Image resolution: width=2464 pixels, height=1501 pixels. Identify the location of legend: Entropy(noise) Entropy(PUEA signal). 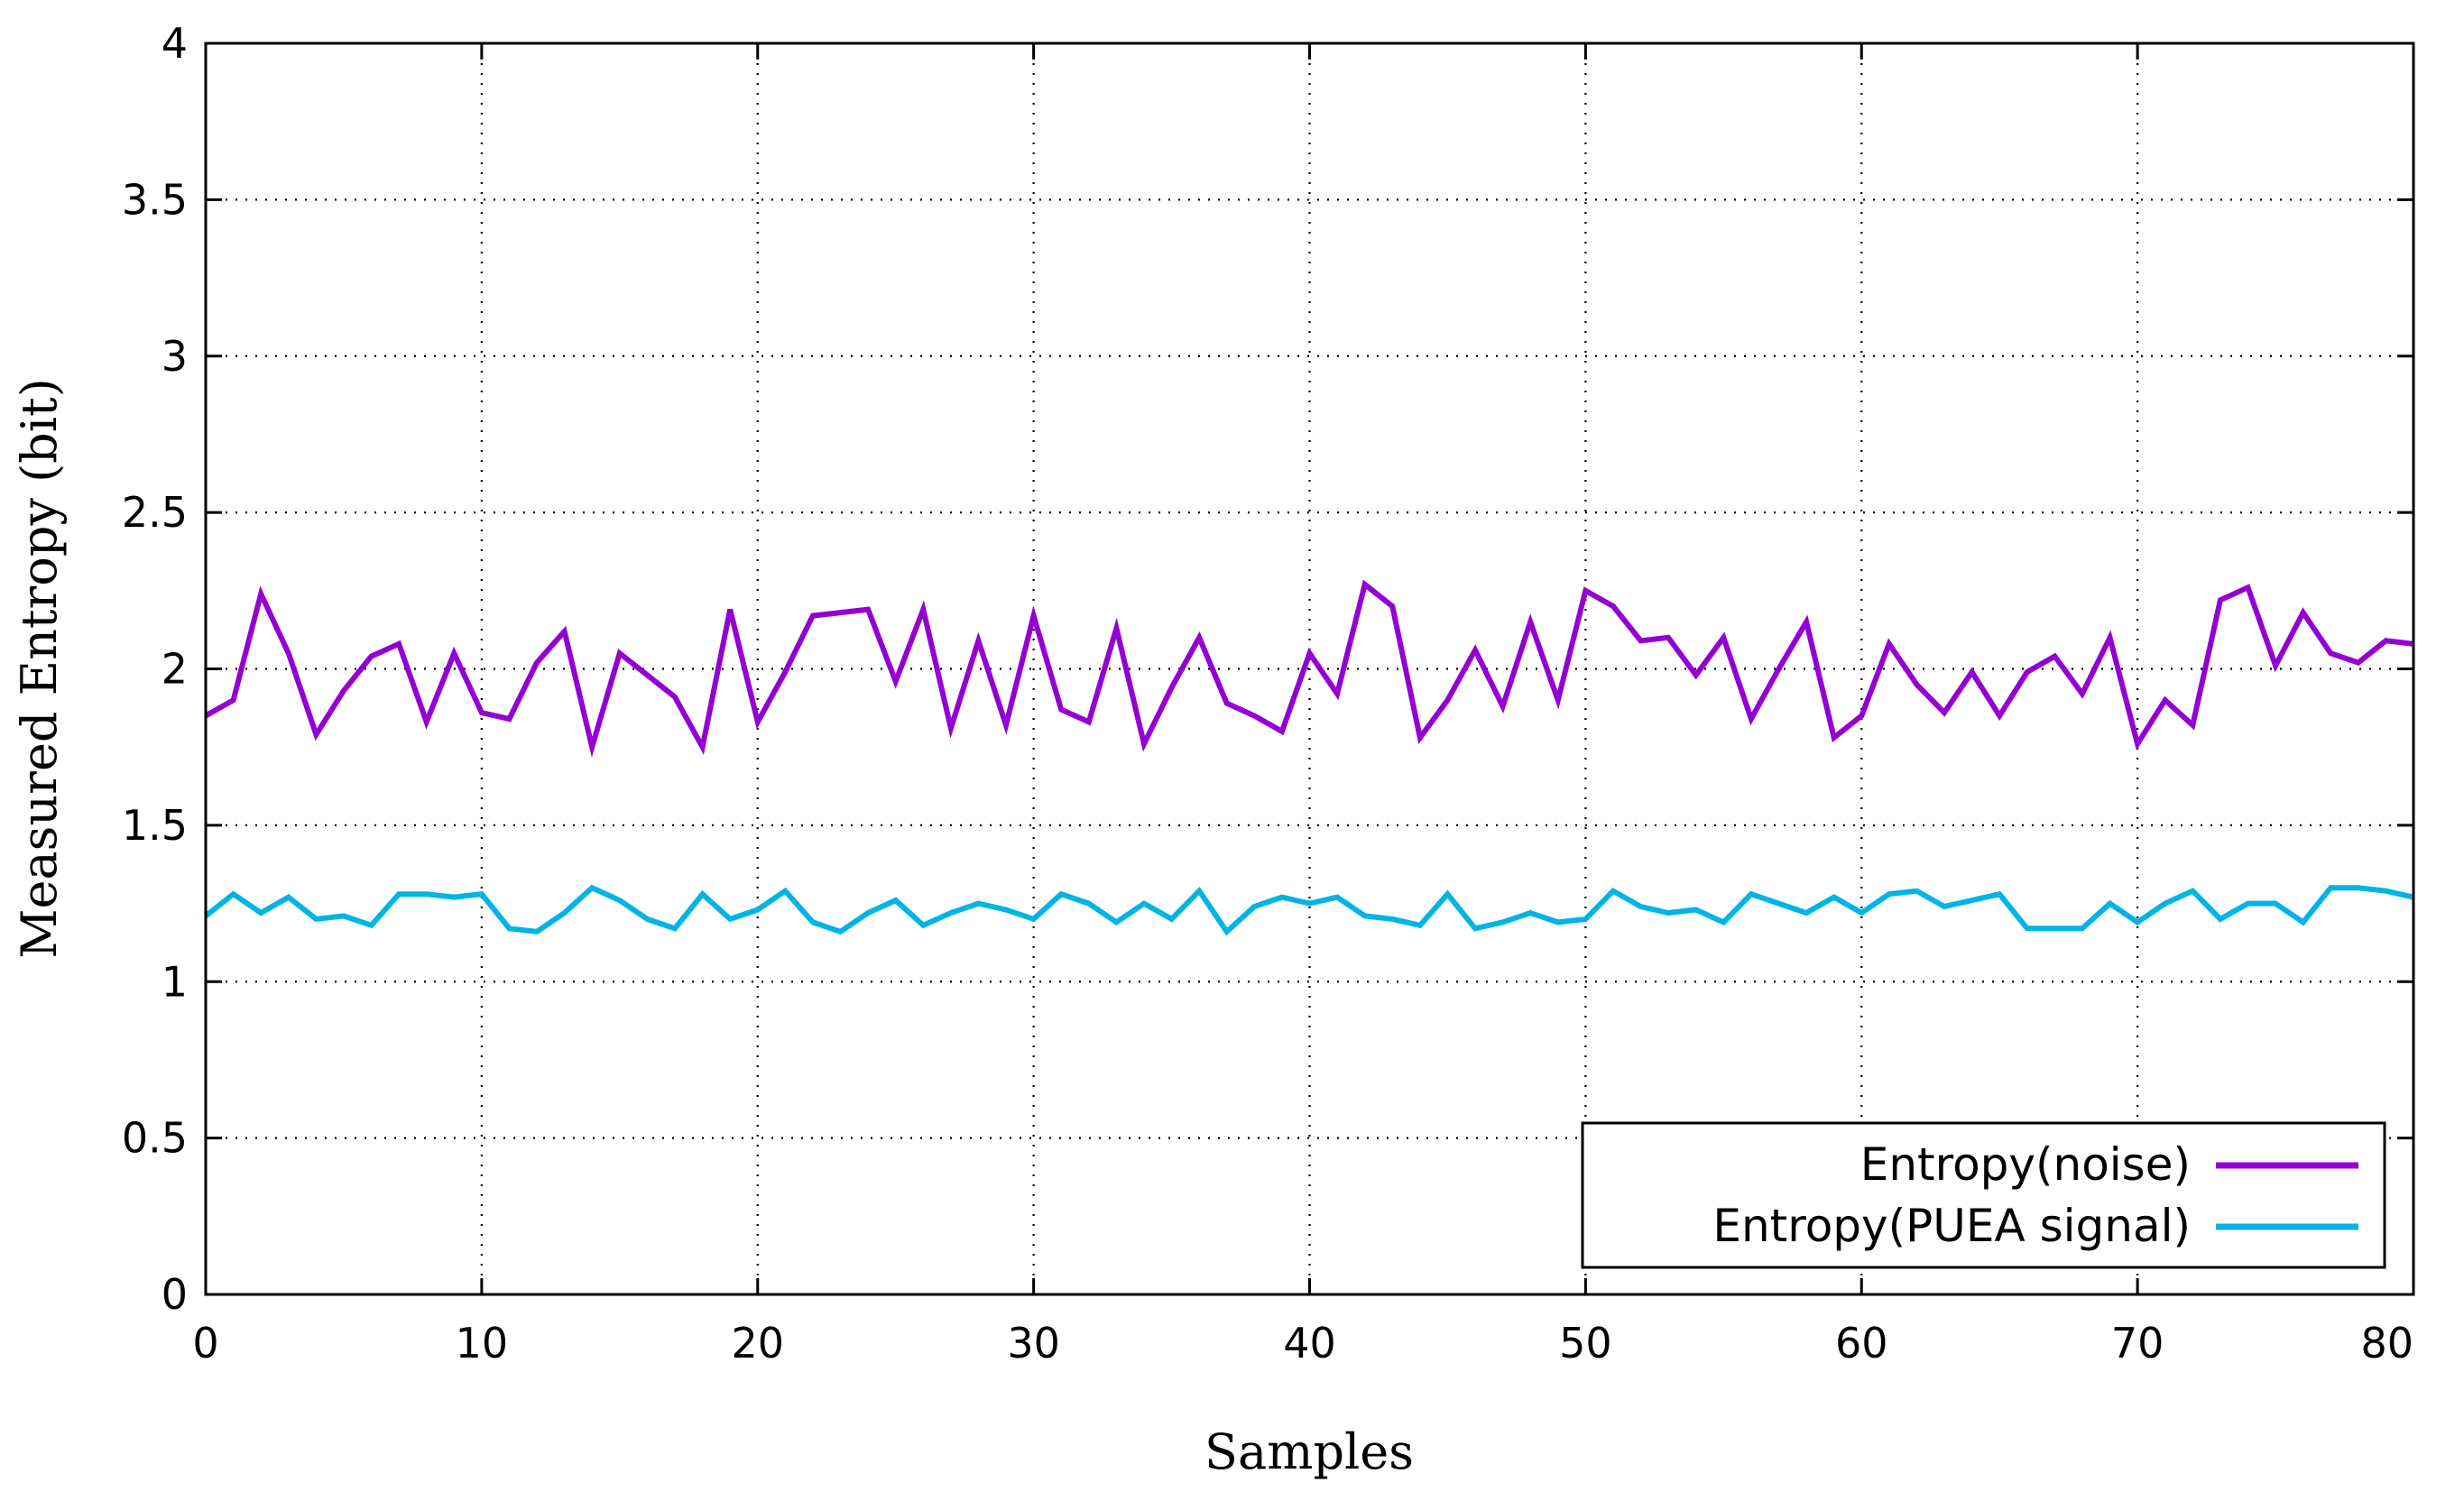
(1983, 1195).